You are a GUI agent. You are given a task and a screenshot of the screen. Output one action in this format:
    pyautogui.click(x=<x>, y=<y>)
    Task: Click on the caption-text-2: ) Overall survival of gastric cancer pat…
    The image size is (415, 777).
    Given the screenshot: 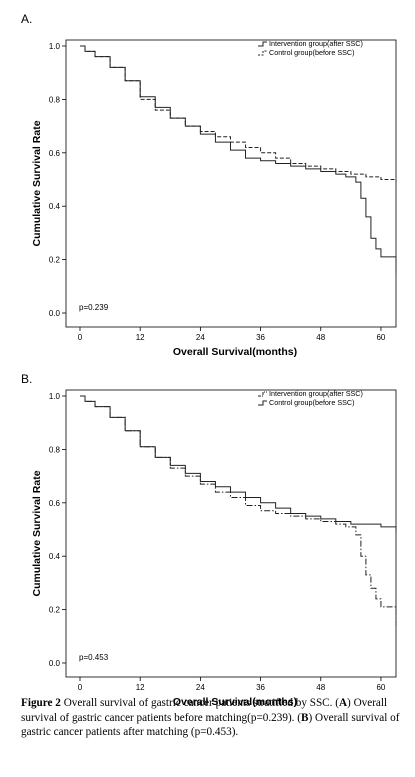 What is the action you would take?
    pyautogui.click(x=204, y=710)
    